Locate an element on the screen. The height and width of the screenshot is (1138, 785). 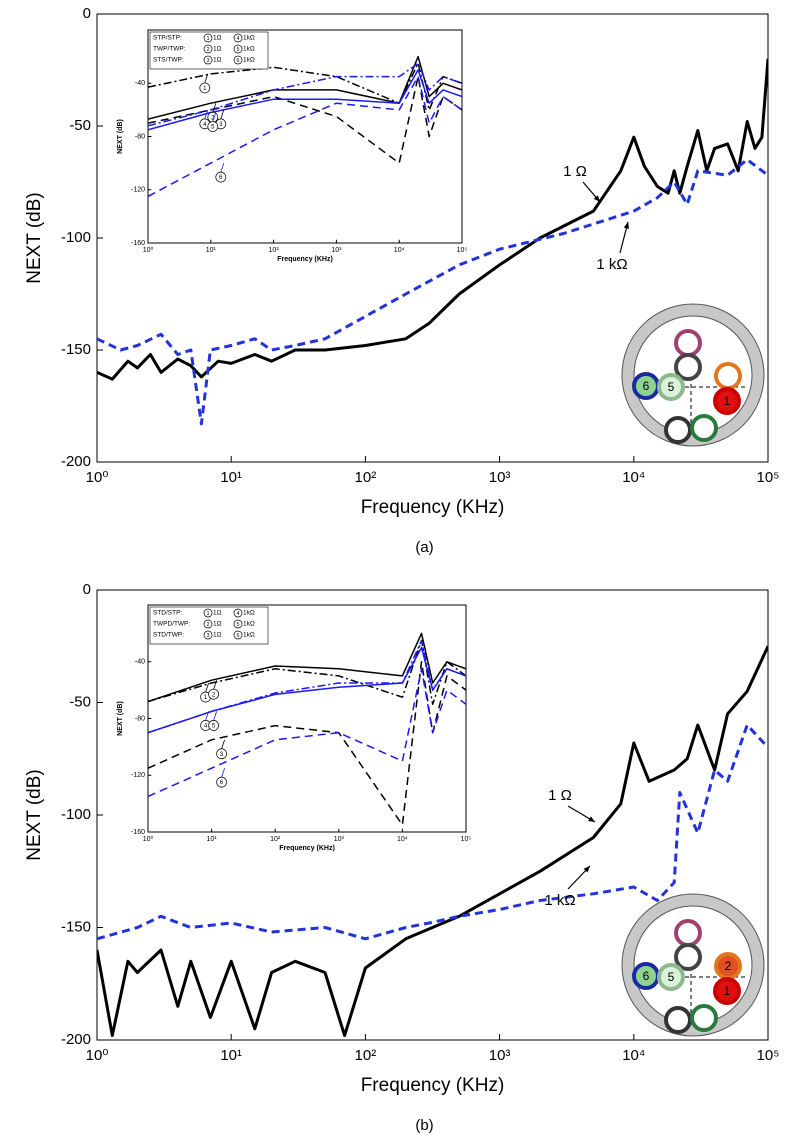
y-tick-label: -40 is located at coordinates (140, 662).